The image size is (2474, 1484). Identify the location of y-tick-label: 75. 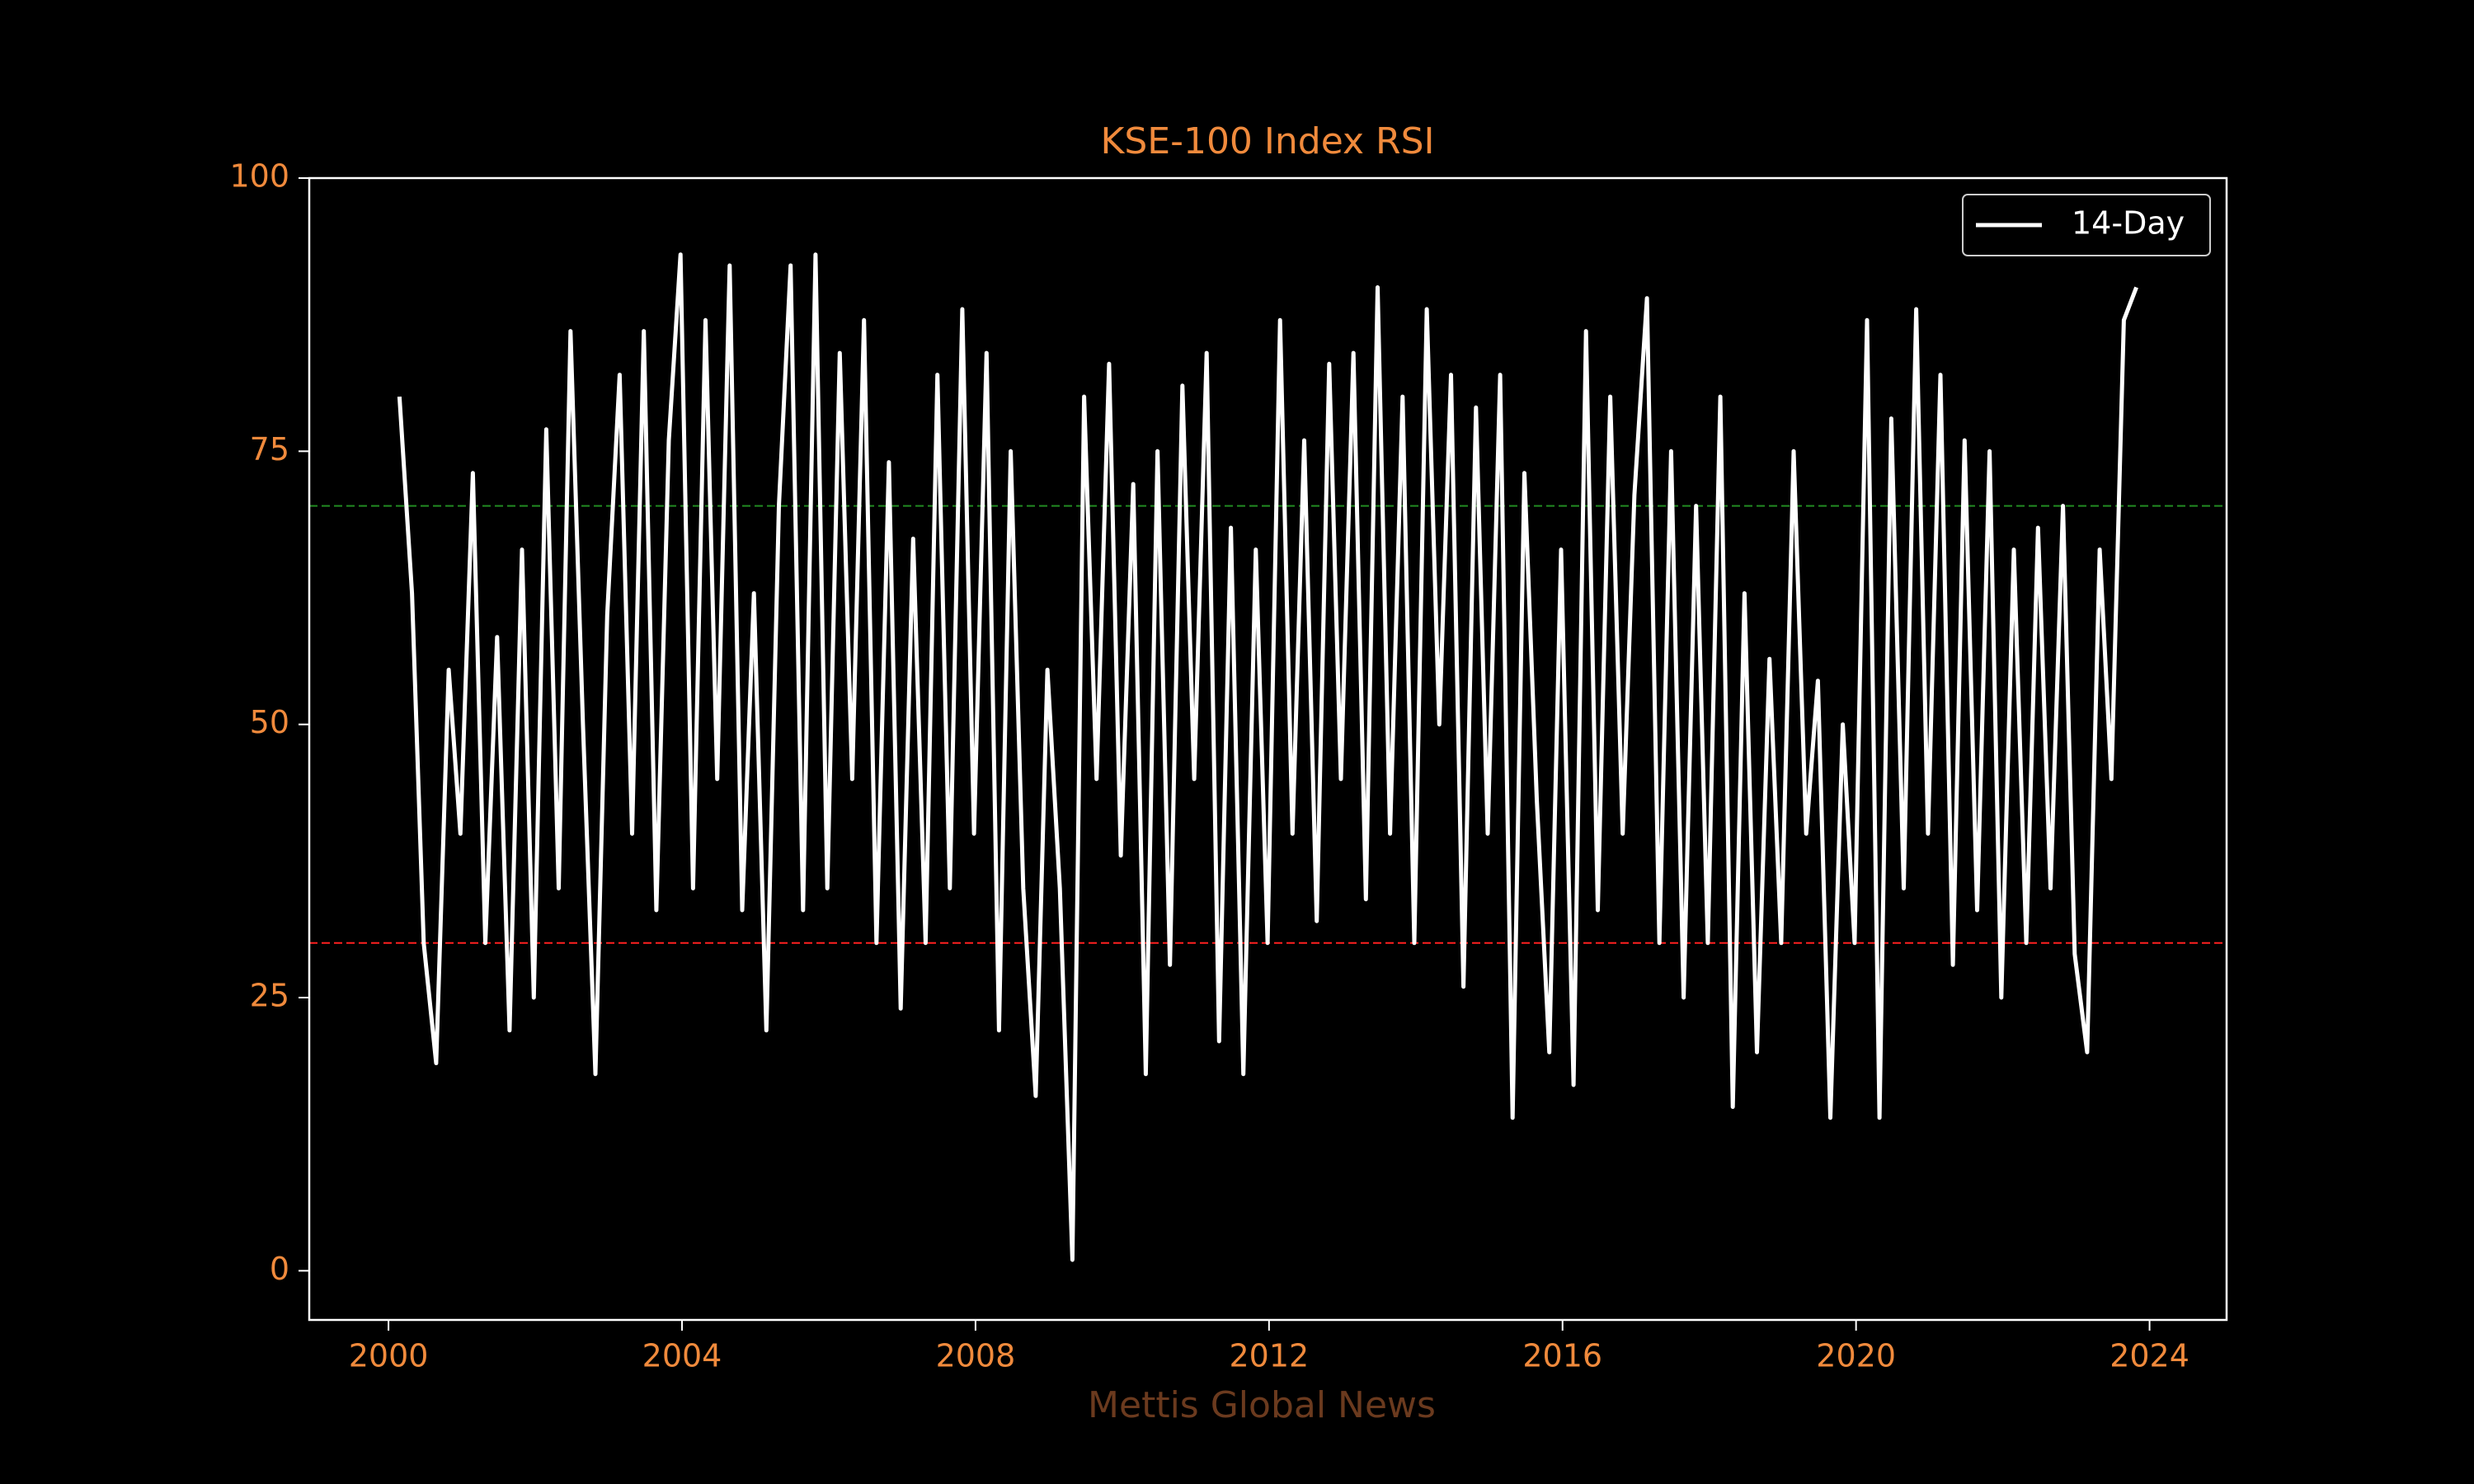
(269, 449).